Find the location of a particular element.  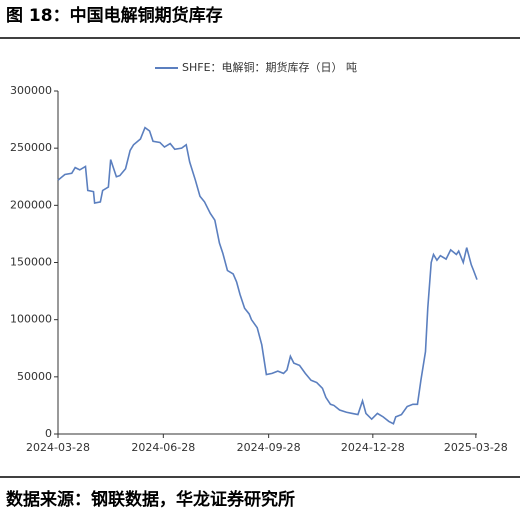

y-tick-label: 250000 is located at coordinates (31, 147).